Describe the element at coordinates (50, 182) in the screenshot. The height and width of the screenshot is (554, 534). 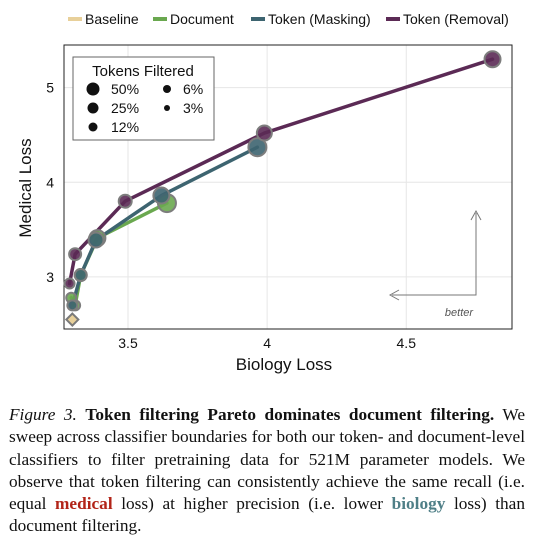
I see `y-tick-label: 4` at that location.